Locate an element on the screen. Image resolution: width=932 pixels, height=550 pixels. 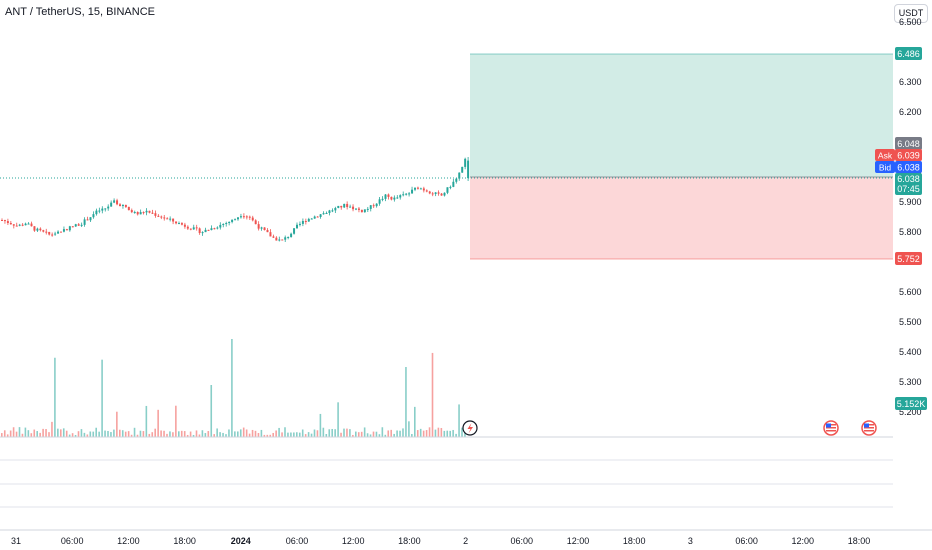
volume-layer is located at coordinates (233, 388).